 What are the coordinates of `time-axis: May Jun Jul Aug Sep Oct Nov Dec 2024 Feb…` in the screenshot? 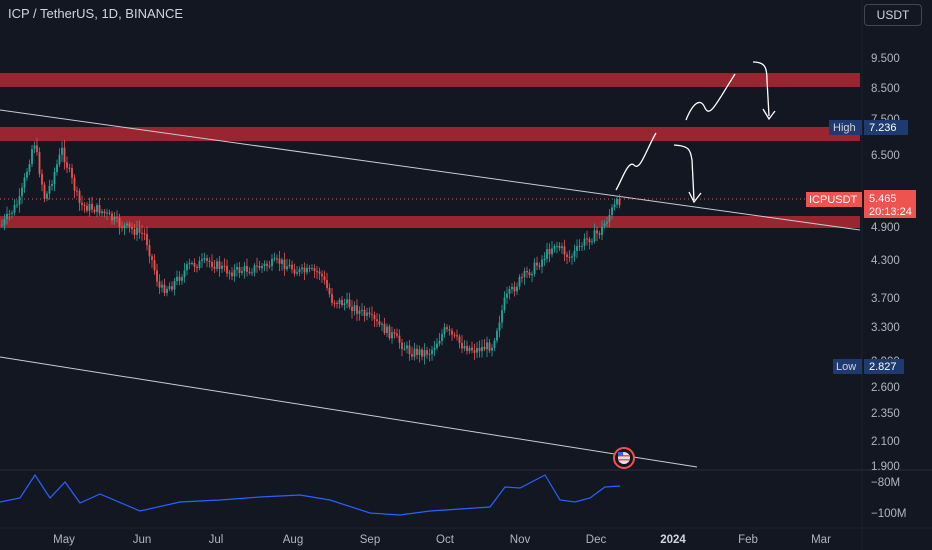 It's located at (442, 540).